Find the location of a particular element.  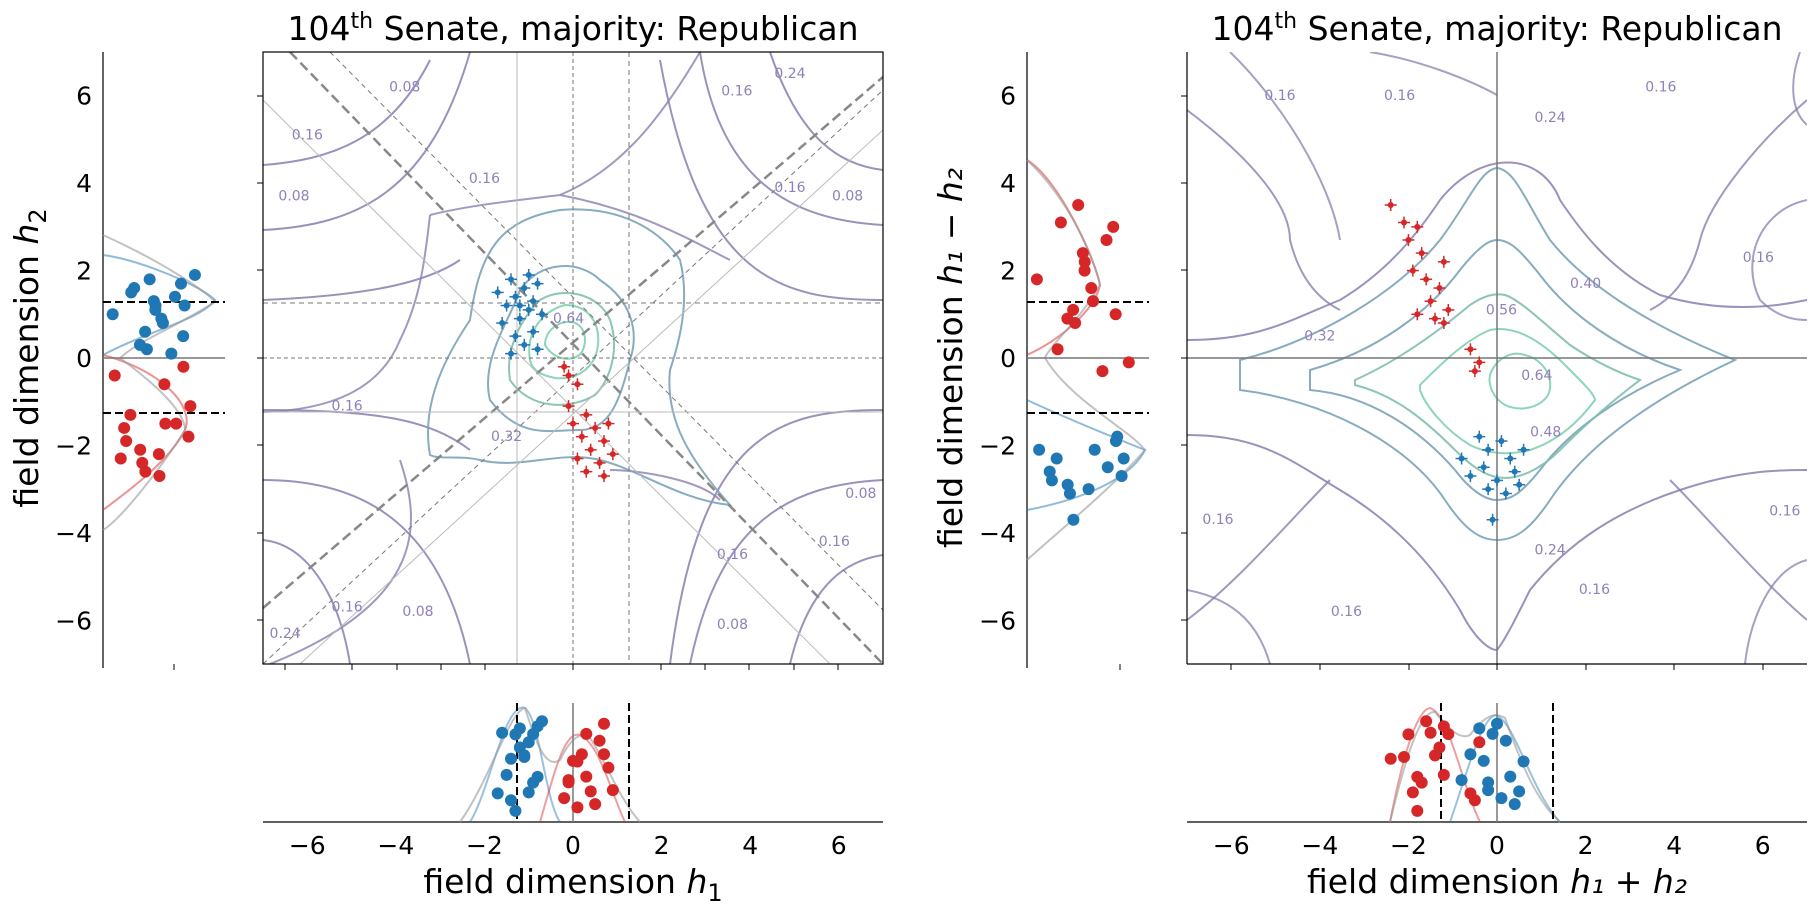

y-tick-label: −2 is located at coordinates (997, 445).